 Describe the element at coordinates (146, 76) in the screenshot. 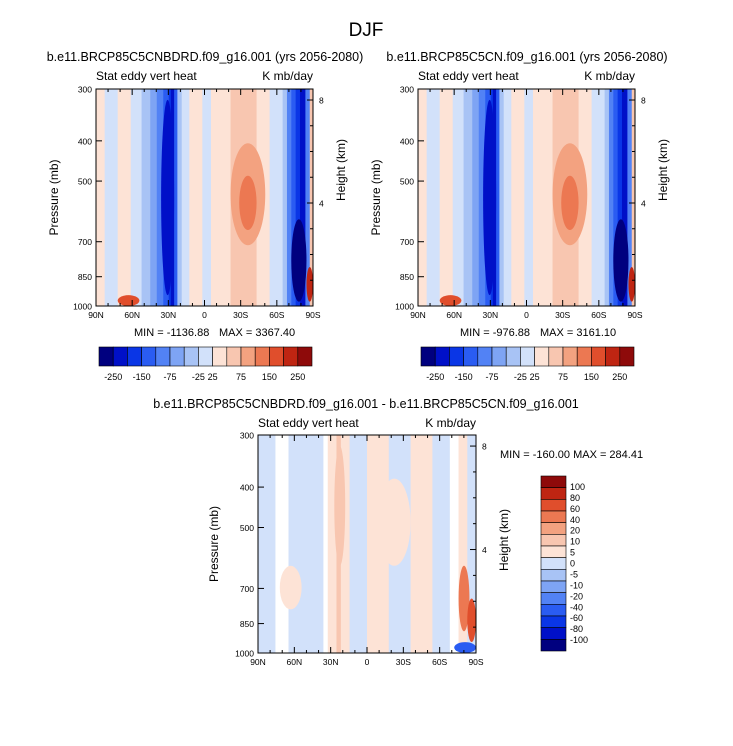

I see `panel-1-variable: Stat eddy vert heat` at that location.